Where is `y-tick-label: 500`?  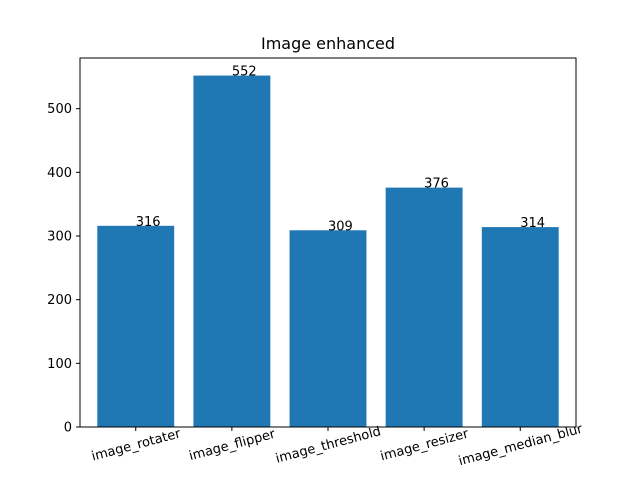
y-tick-label: 500 is located at coordinates (59, 109).